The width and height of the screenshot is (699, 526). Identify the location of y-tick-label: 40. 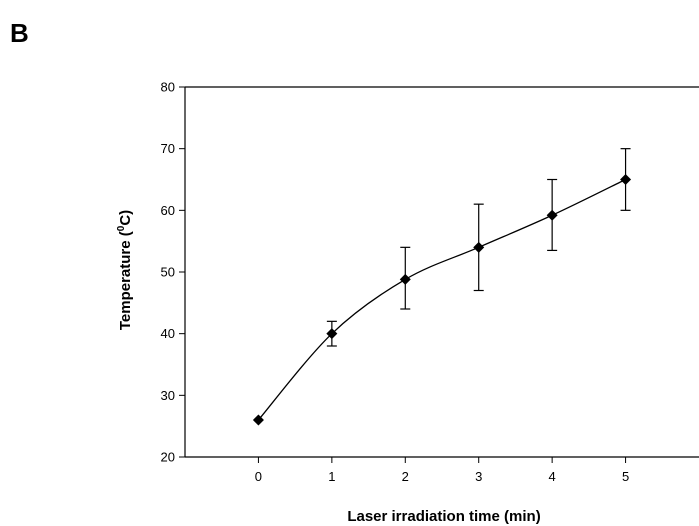
(168, 333).